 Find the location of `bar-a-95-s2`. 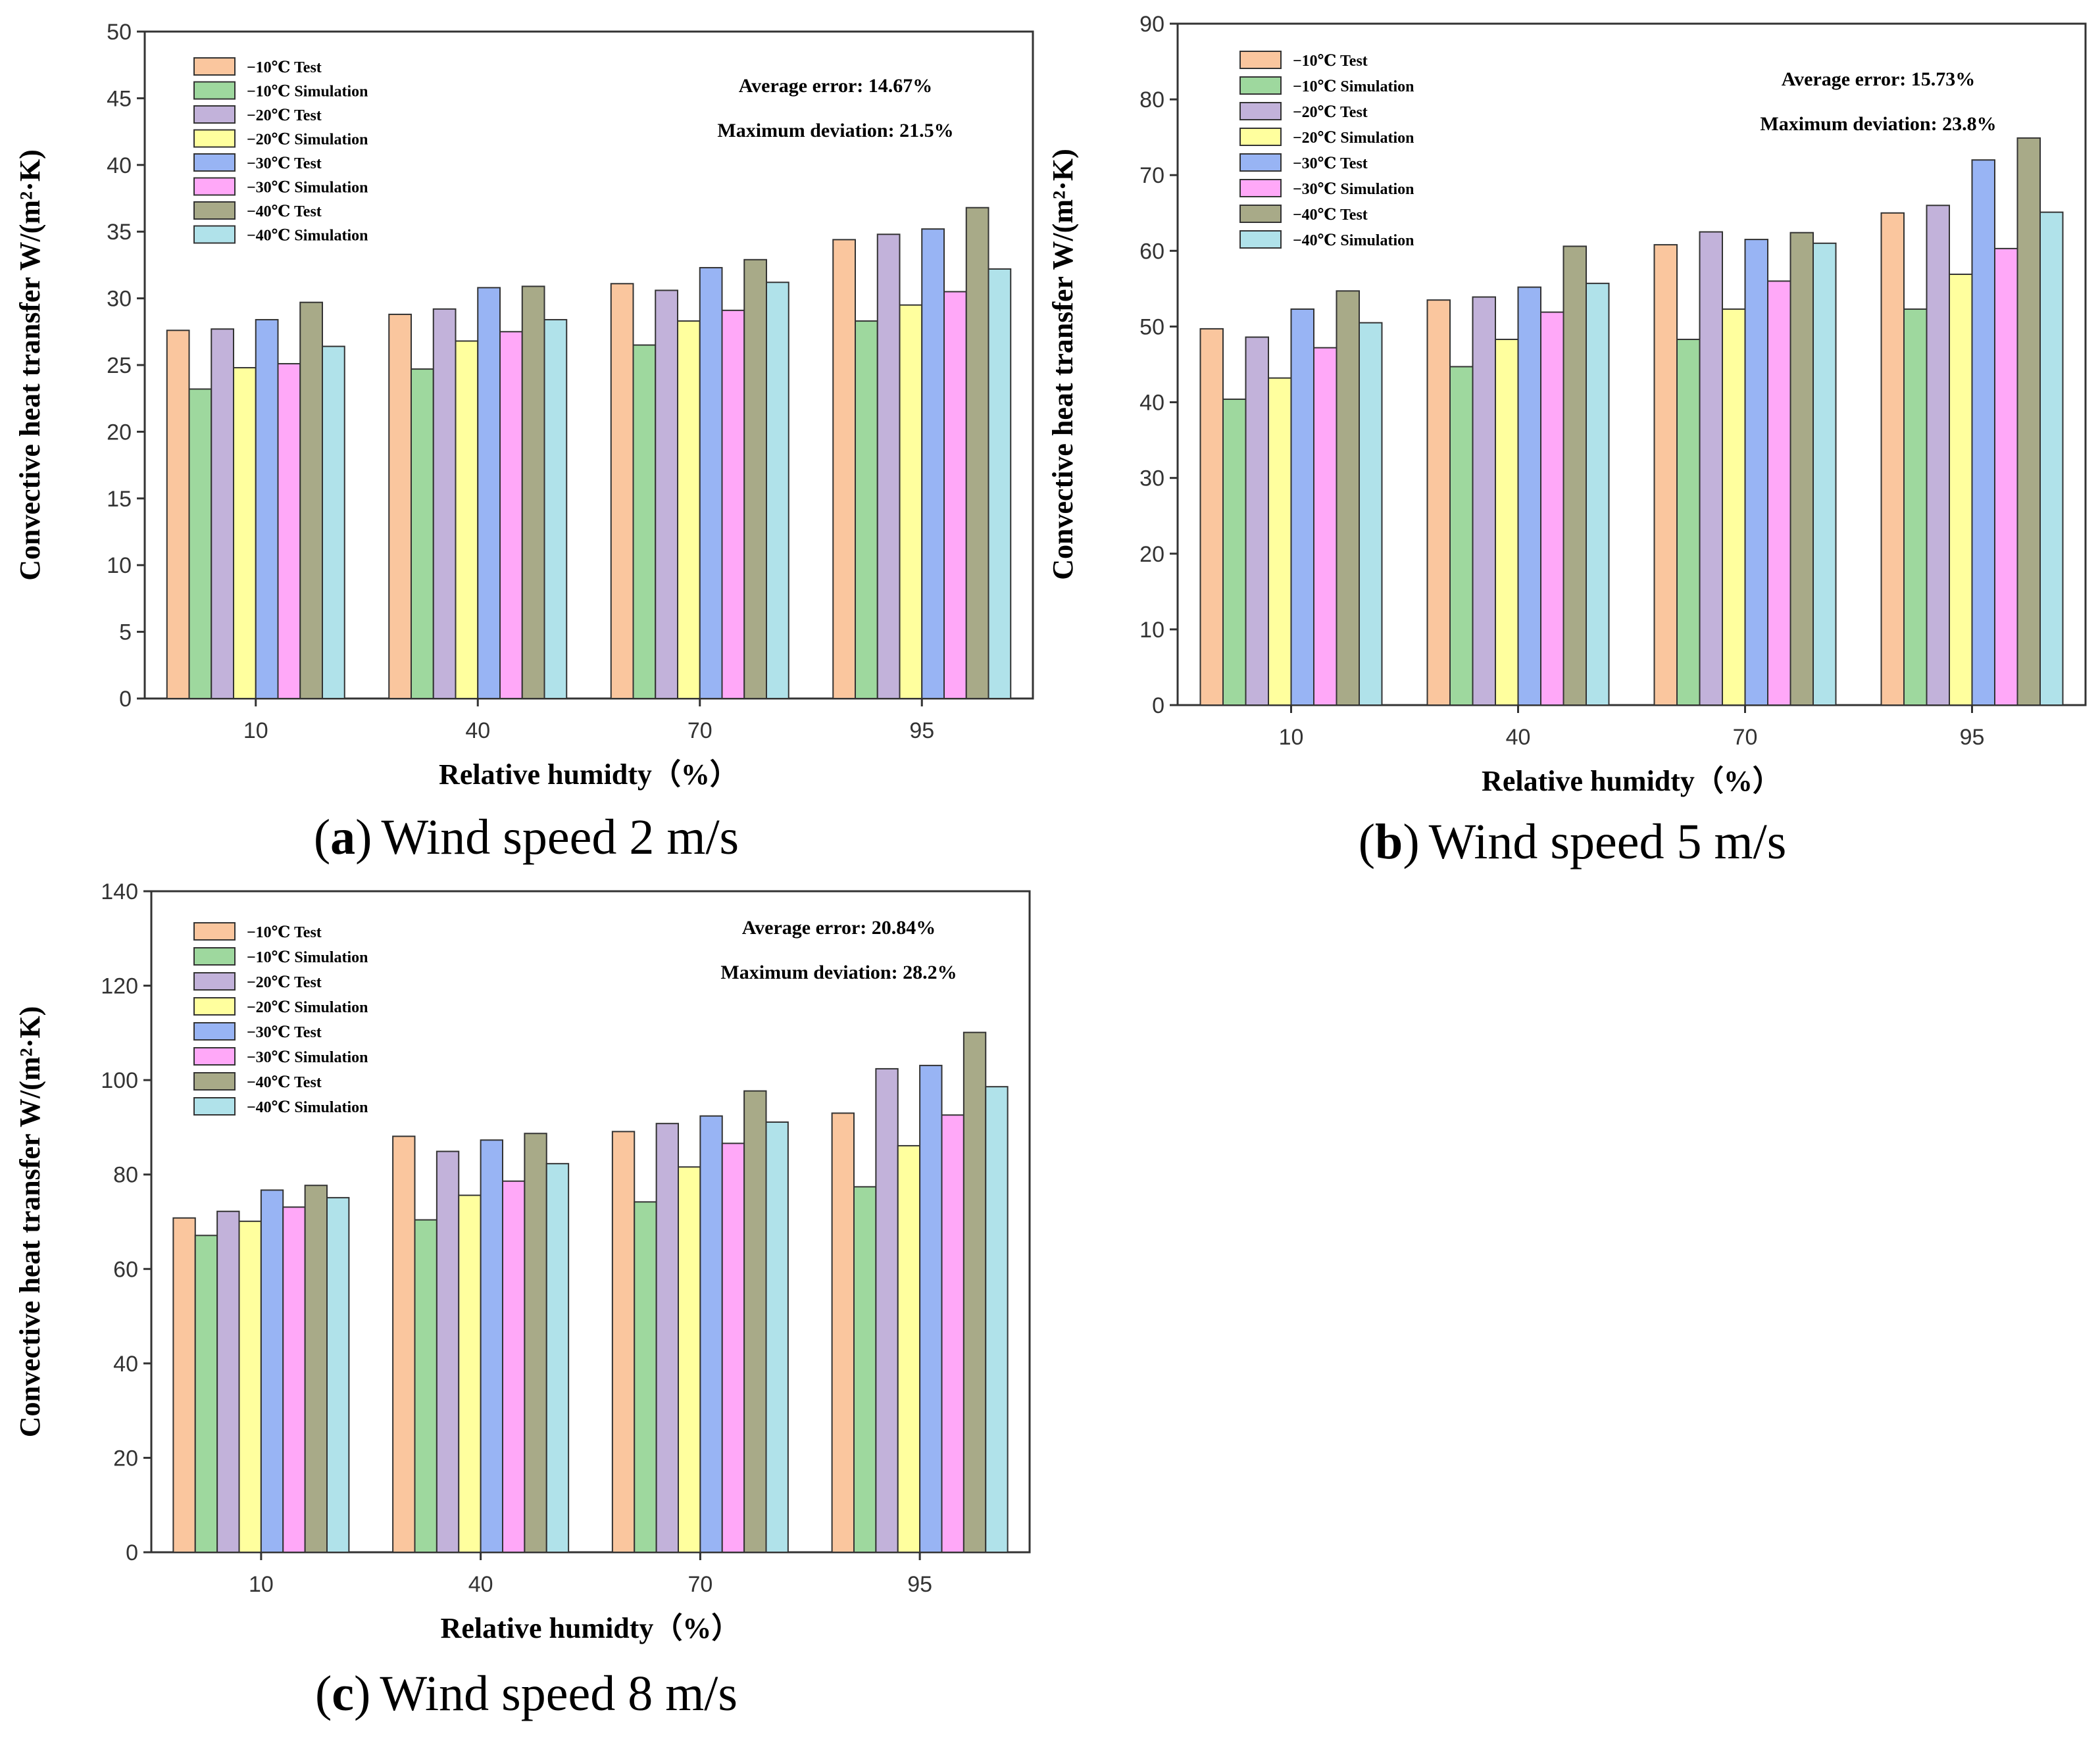

bar-a-95-s2 is located at coordinates (866, 509).